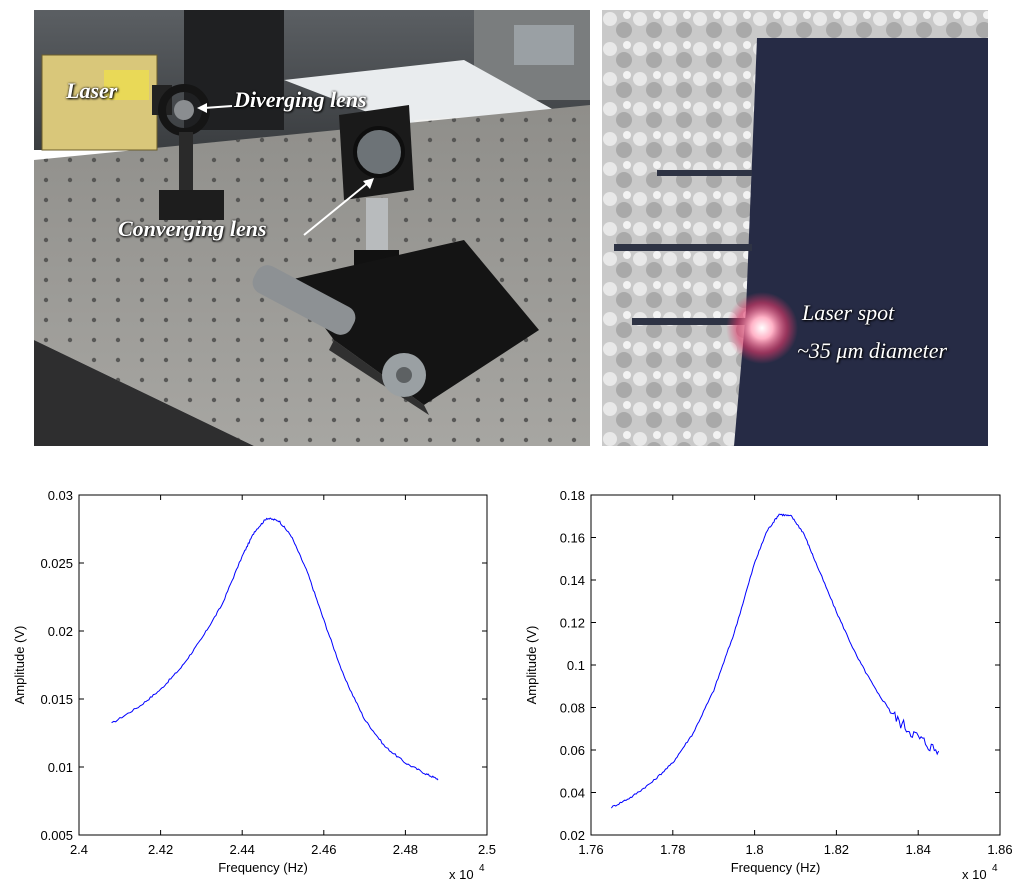  What do you see at coordinates (576, 665) in the screenshot?
I see `y-tick-label: 0.1` at bounding box center [576, 665].